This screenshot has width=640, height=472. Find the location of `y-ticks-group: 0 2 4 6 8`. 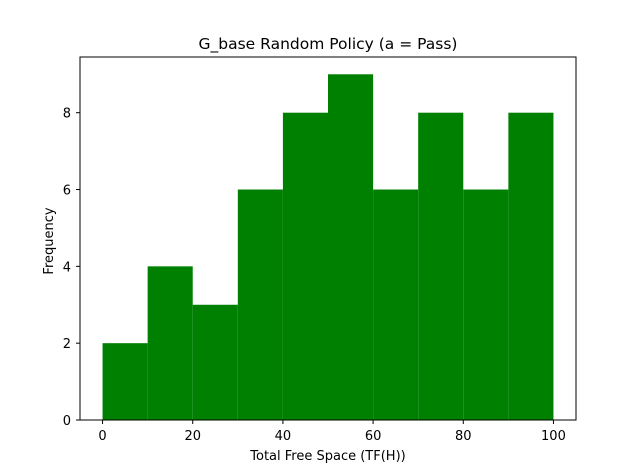

y-ticks-group: 0 2 4 6 8 is located at coordinates (71, 268).